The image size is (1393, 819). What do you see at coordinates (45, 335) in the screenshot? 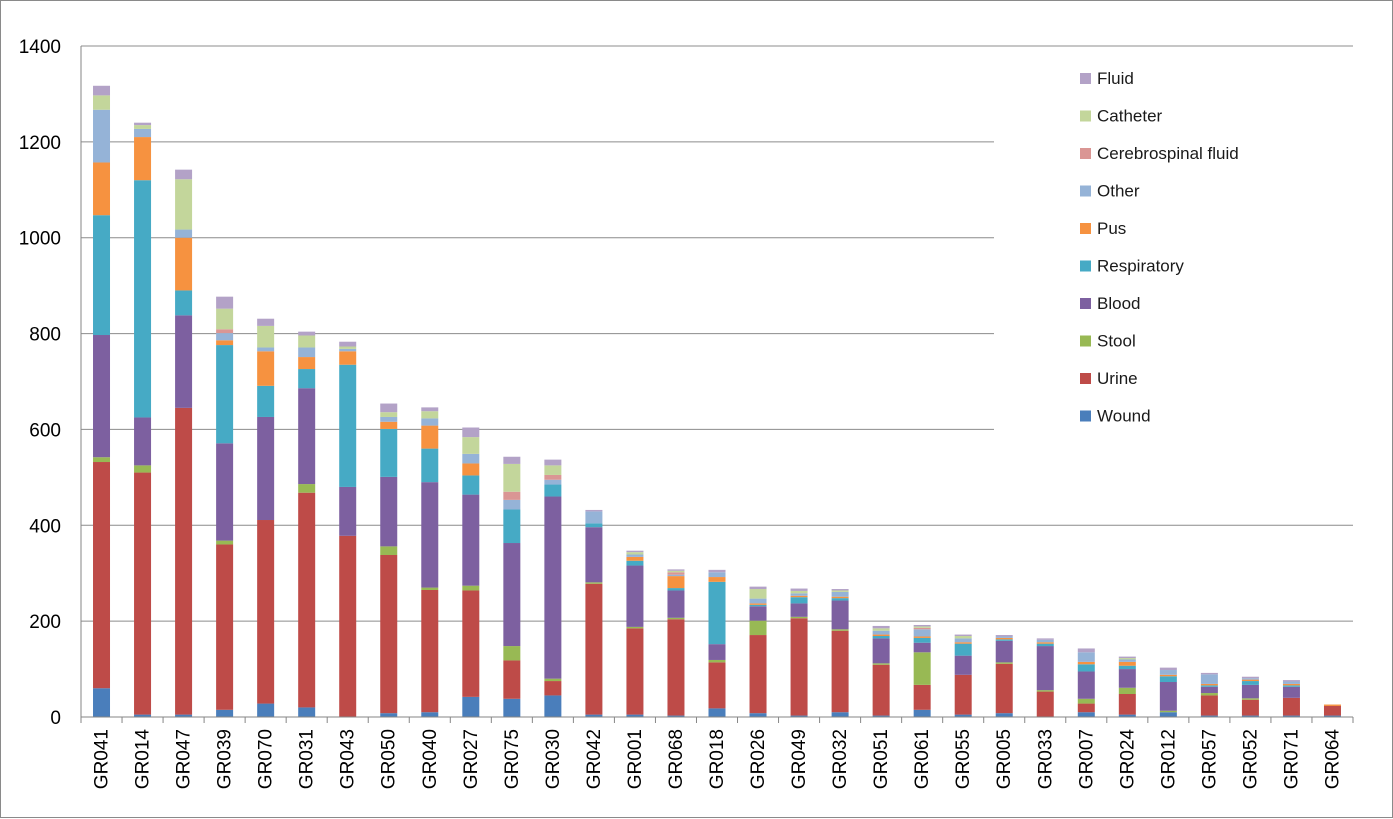
I see `y-tick-label: 800` at bounding box center [45, 335].